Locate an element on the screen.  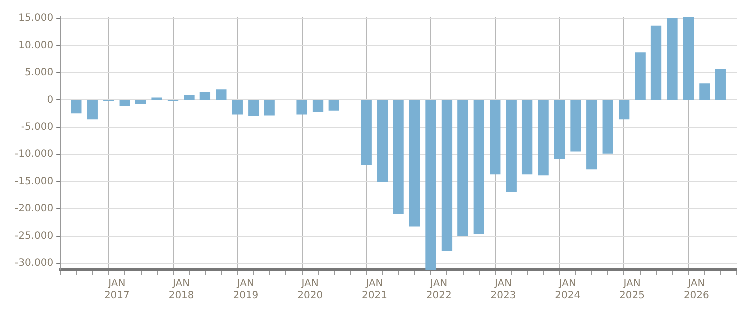
y-tick-label: -10.000 is located at coordinates (34, 154).